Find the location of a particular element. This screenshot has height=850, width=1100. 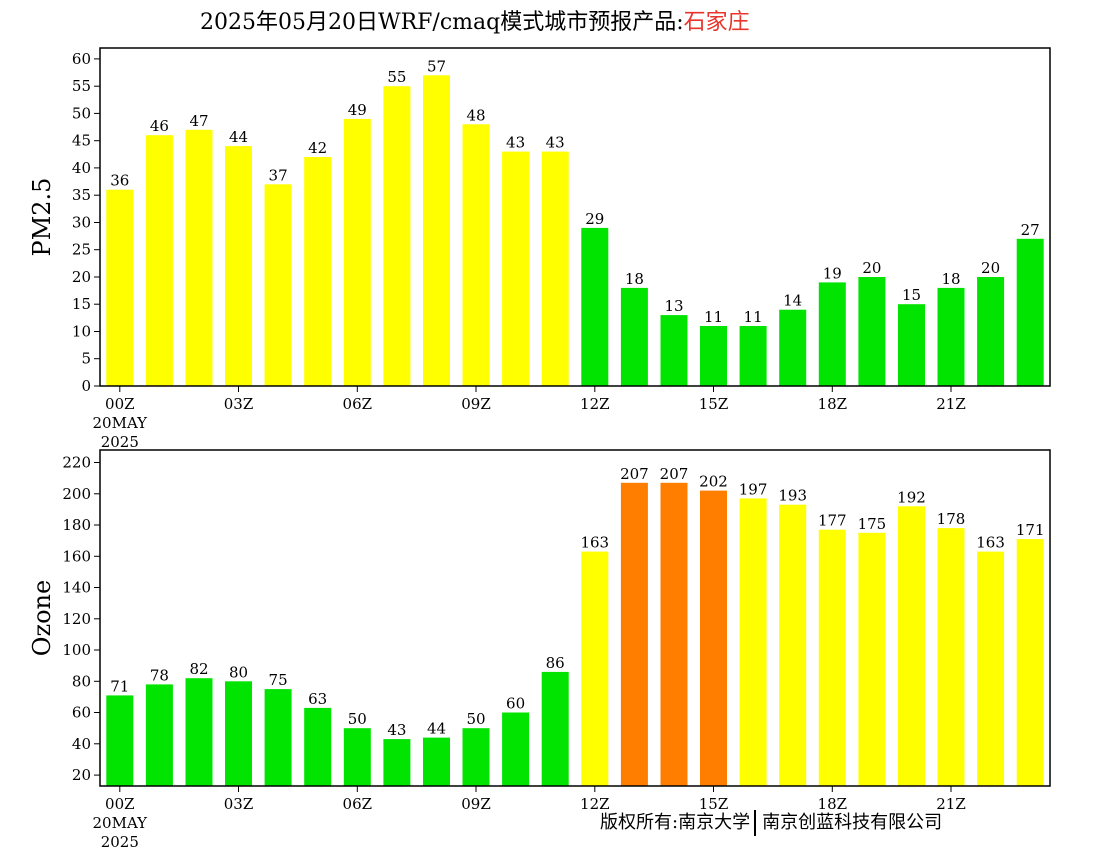

data-label: 63 is located at coordinates (317, 699).